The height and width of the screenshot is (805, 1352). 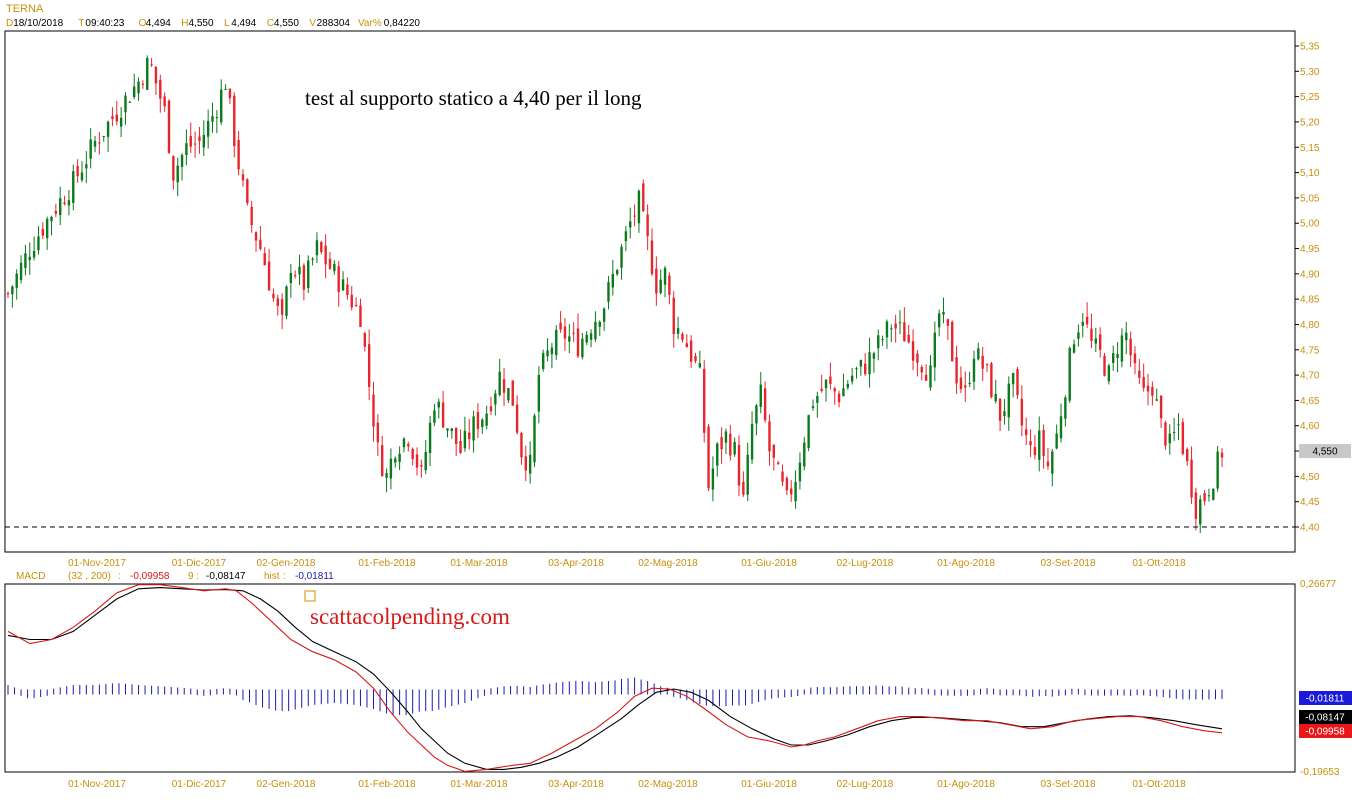 What do you see at coordinates (1310, 173) in the screenshot?
I see `price-tick-label: 5,10` at bounding box center [1310, 173].